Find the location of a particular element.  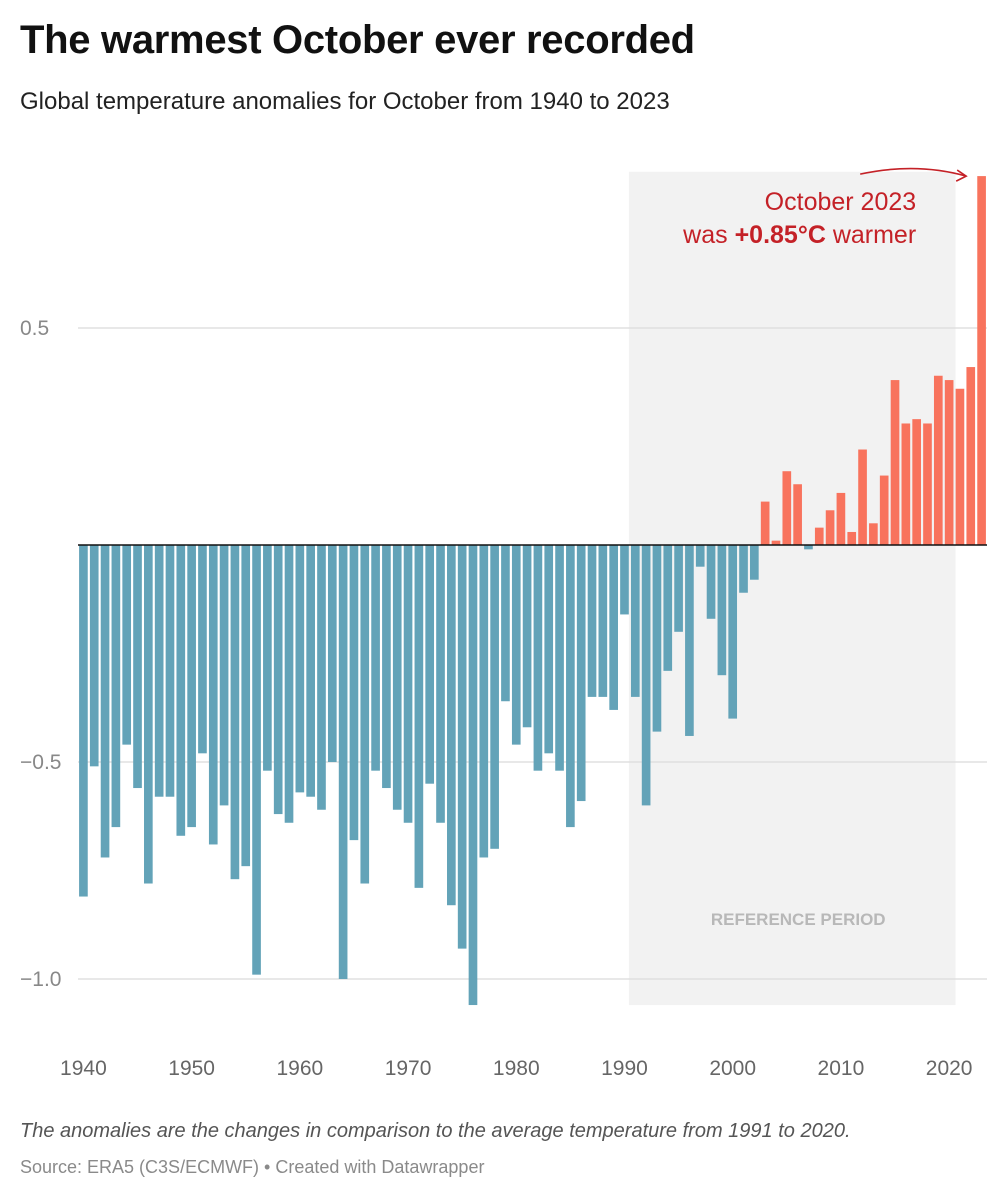

x-tick-label: 1970 is located at coordinates (408, 1068).